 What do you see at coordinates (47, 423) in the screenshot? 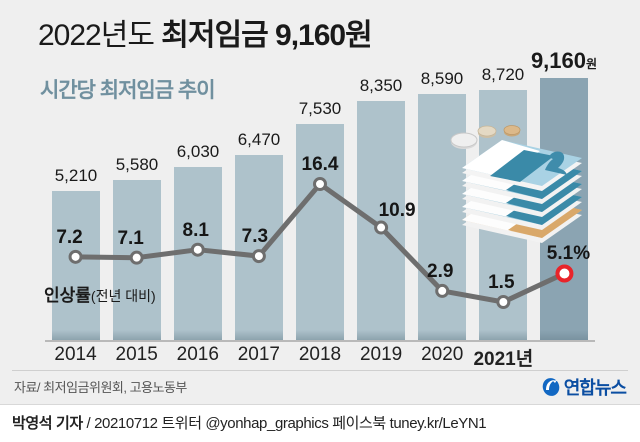
I see `credit-reporter: 박영석 기자` at bounding box center [47, 423].